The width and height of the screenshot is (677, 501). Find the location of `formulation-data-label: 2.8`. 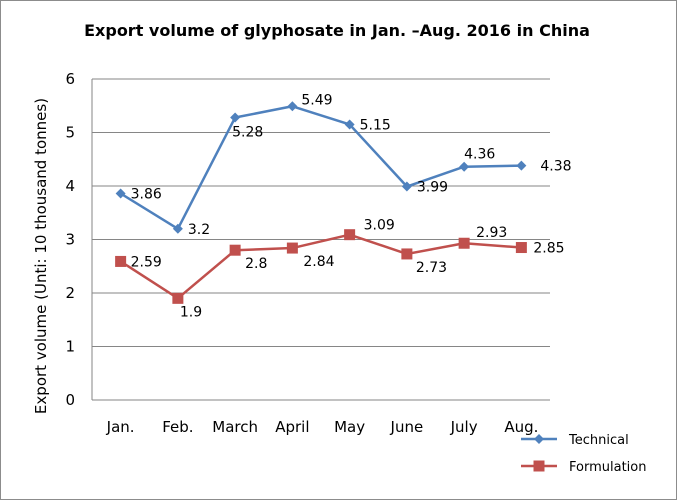

formulation-data-label: 2.8 is located at coordinates (256, 264).